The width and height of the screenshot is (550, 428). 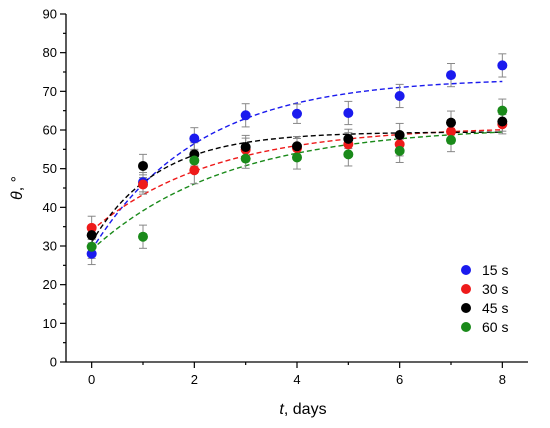 I want to click on y-tick-label: 10, so click(x=50, y=323).